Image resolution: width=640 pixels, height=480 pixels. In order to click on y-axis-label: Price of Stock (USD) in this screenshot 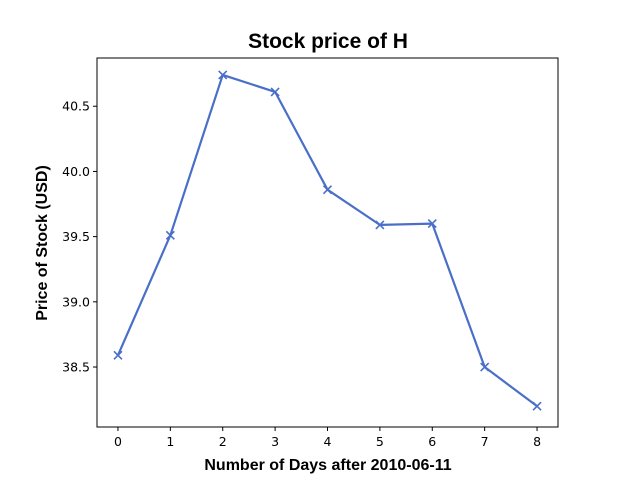, I will do `click(42, 243)`.